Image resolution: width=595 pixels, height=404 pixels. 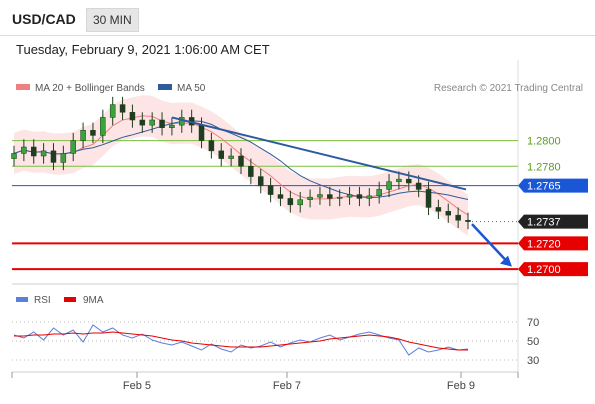 What do you see at coordinates (544, 142) in the screenshot?
I see `level-label-1-2800: 1.2800` at bounding box center [544, 142].